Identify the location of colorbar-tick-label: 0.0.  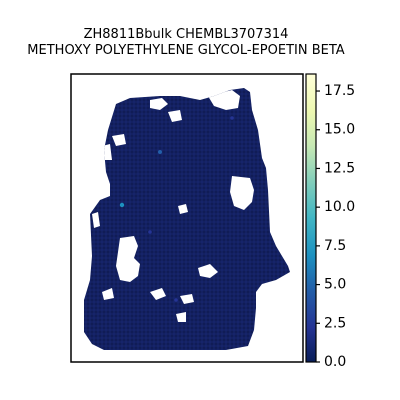
(335, 362).